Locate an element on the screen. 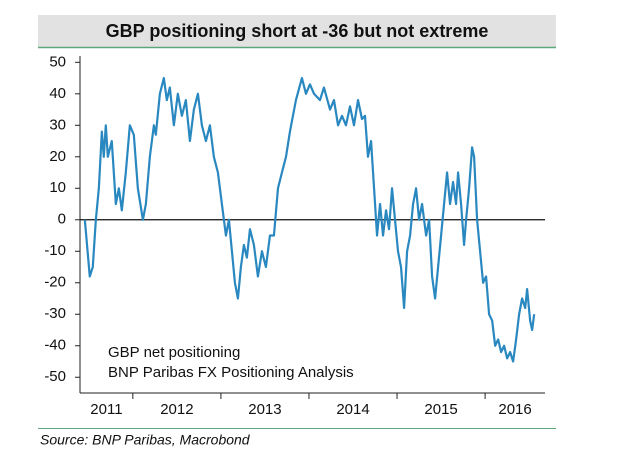 The image size is (630, 476). x-tick-label: 2016 is located at coordinates (514, 409).